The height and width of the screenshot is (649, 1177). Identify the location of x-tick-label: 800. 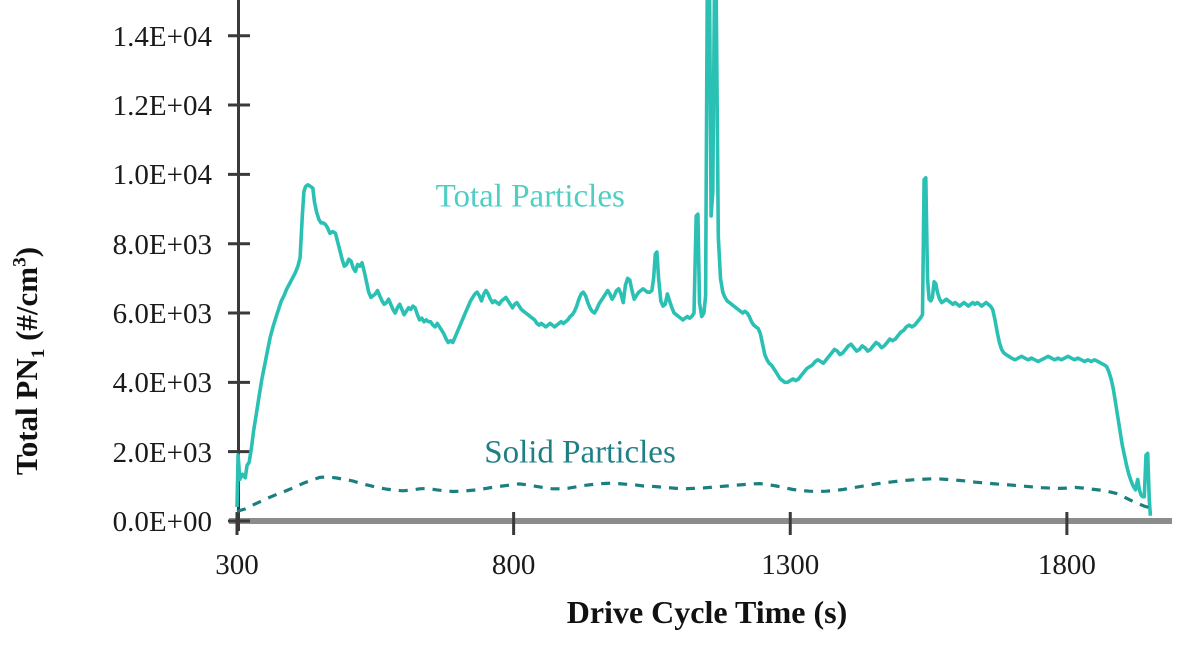
(513, 565).